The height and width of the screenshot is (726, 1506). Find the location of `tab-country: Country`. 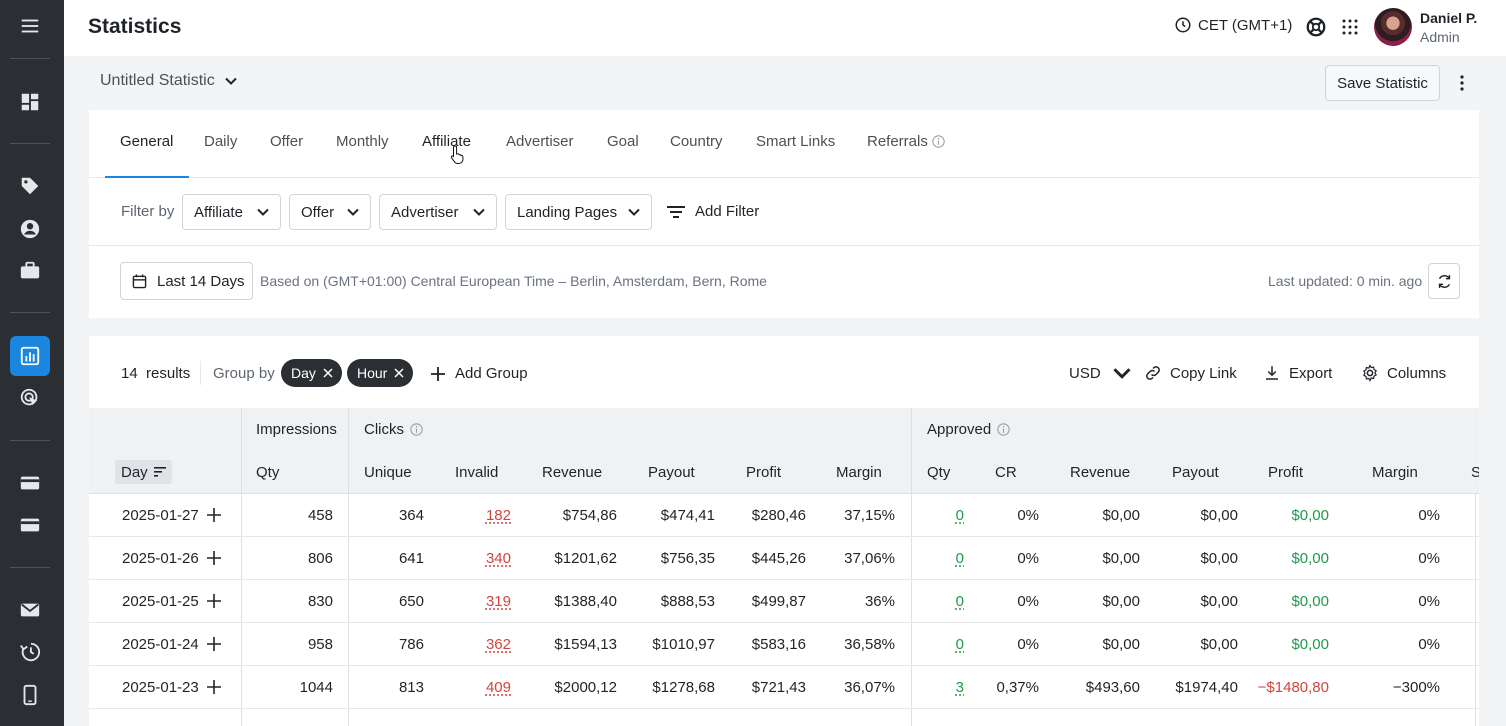

tab-country: Country is located at coordinates (696, 141).